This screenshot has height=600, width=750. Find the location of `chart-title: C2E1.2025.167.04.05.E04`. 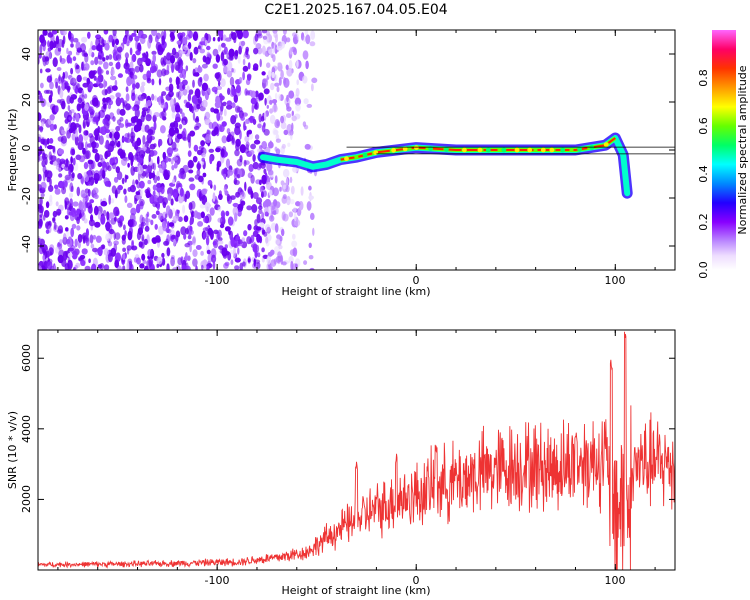

chart-title: C2E1.2025.167.04.05.E04 is located at coordinates (355, 10).